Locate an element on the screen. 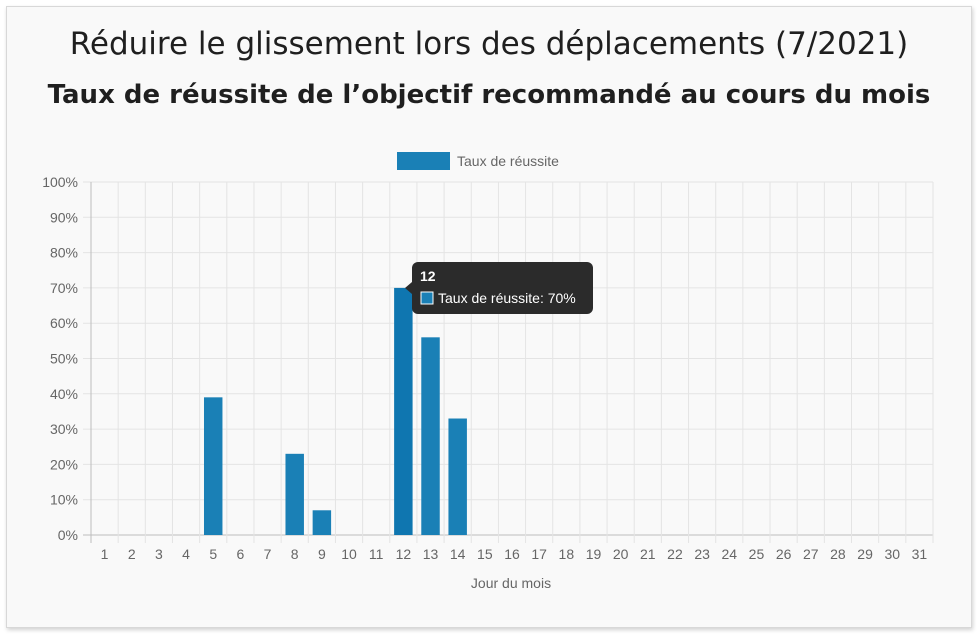 The height and width of the screenshot is (637, 978). x-tick-label: 9 is located at coordinates (322, 554).